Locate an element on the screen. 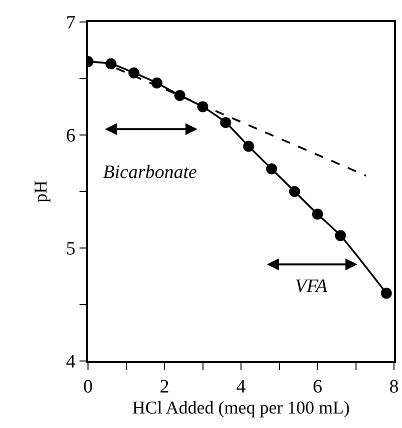 The height and width of the screenshot is (428, 402). x-tick-label: 0 is located at coordinates (88, 387).